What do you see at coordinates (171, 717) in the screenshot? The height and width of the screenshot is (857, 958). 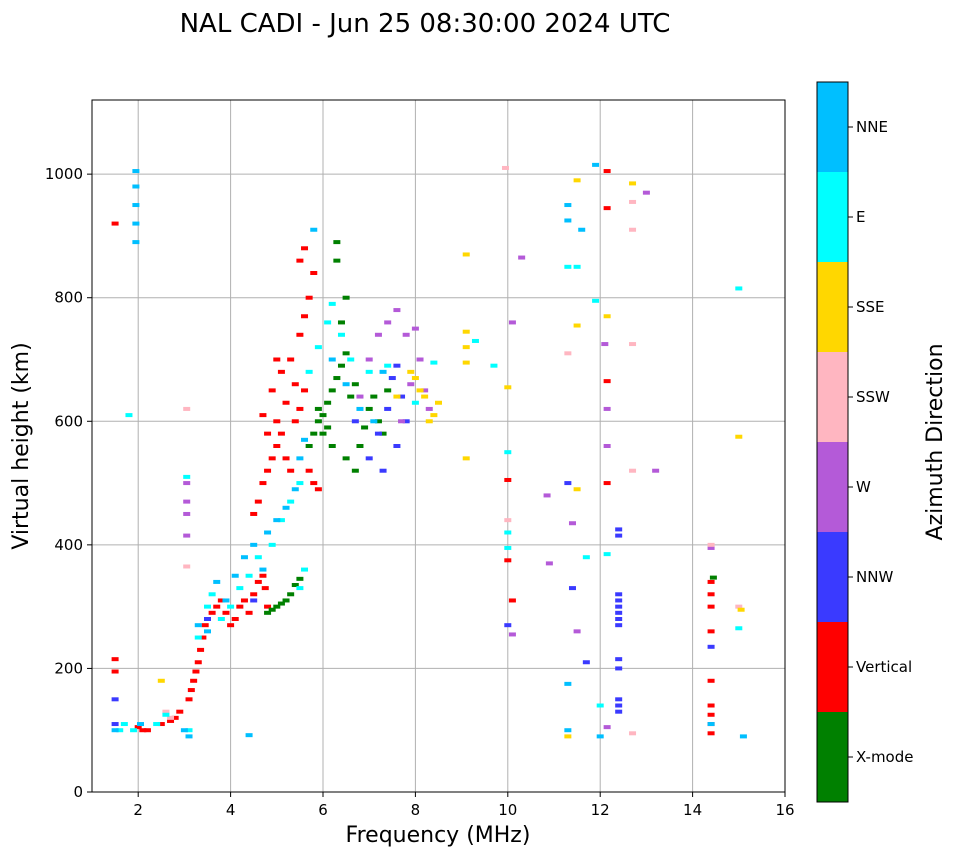 I see `echo-point-ssw` at bounding box center [171, 717].